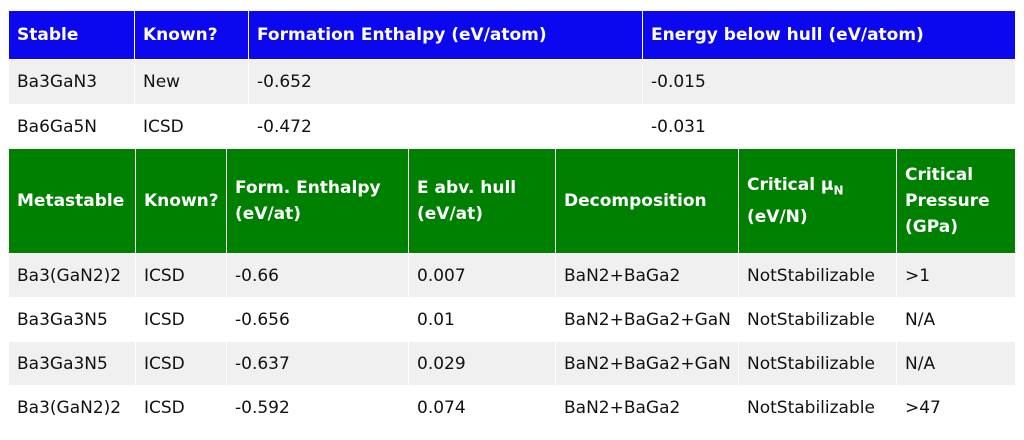  I want to click on cell-e-abv-hull: 0.029, so click(482, 363).